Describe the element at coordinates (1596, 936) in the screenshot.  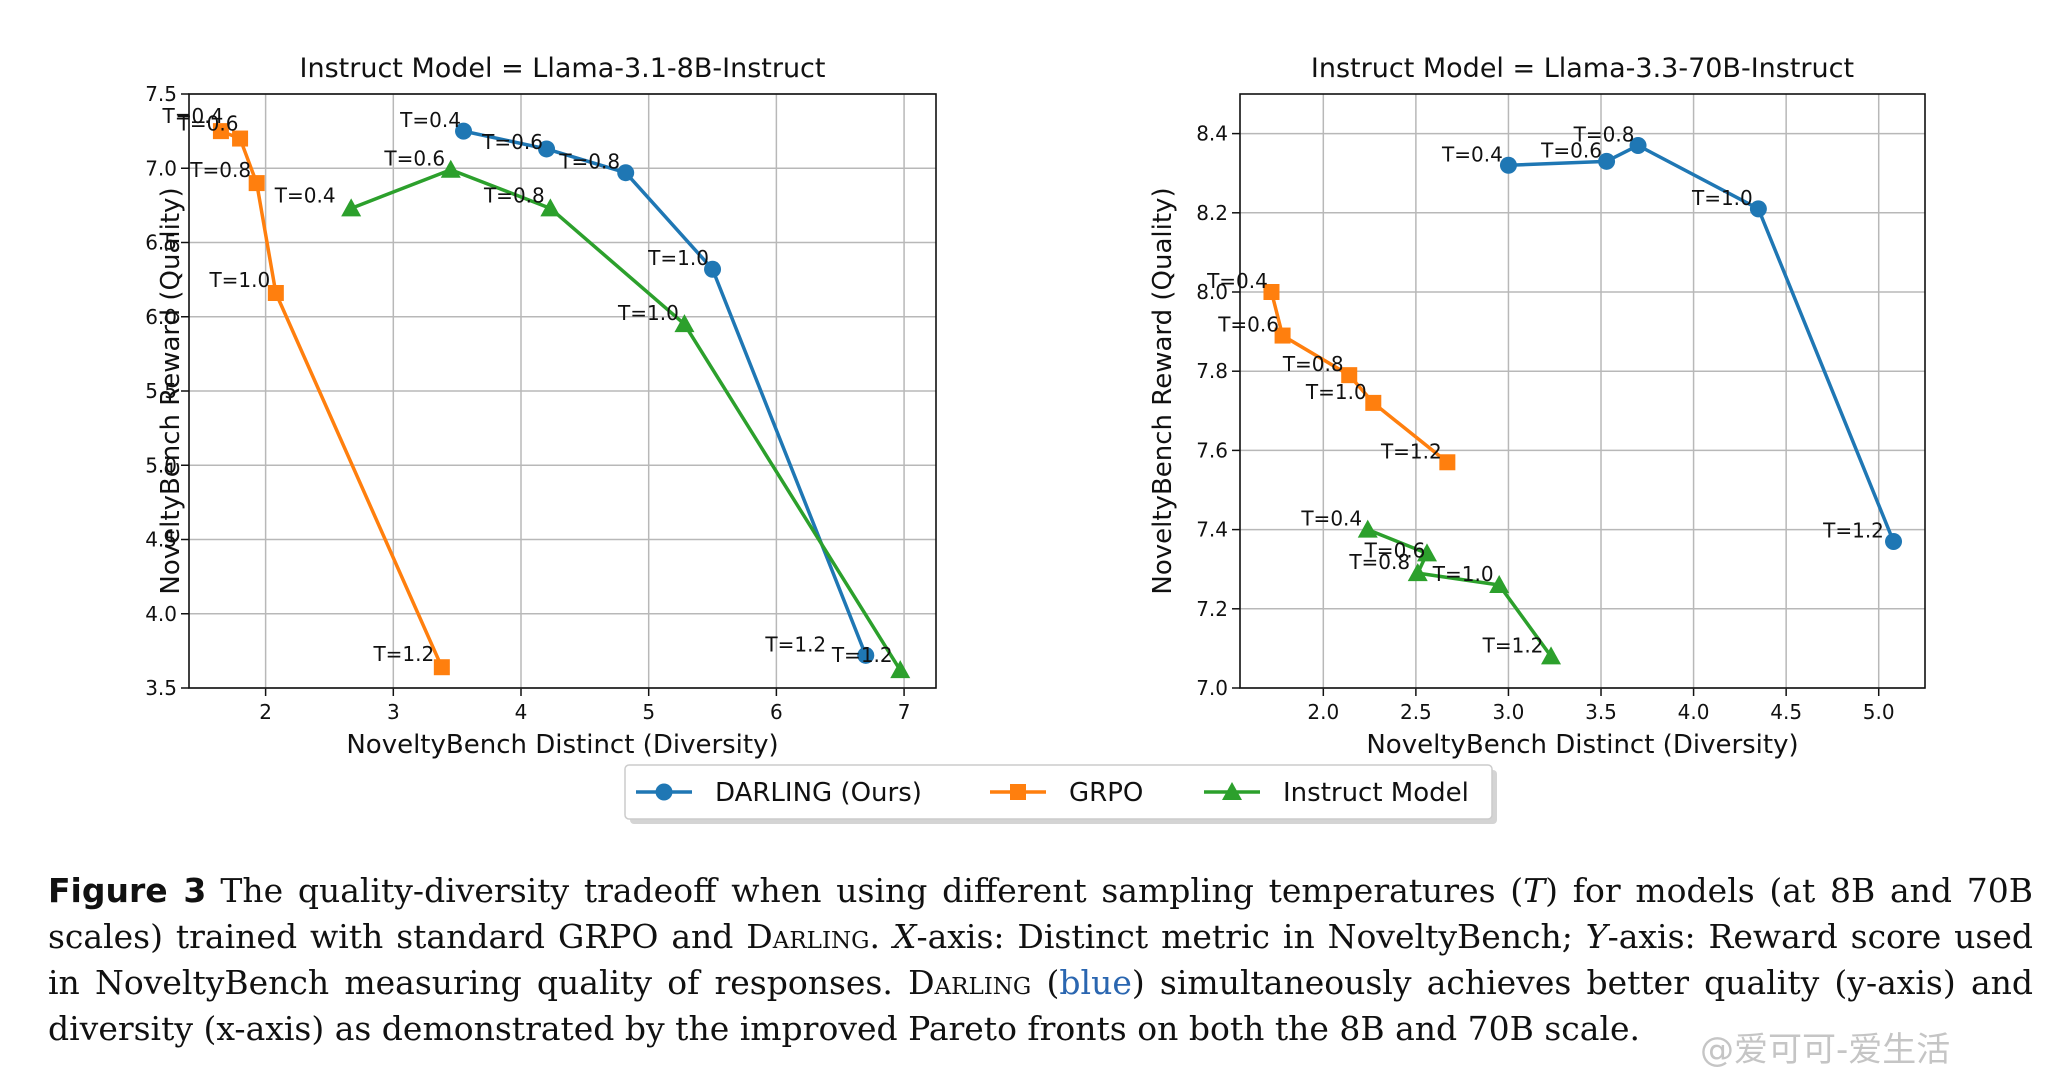
I see `caption-var-y: Y` at that location.